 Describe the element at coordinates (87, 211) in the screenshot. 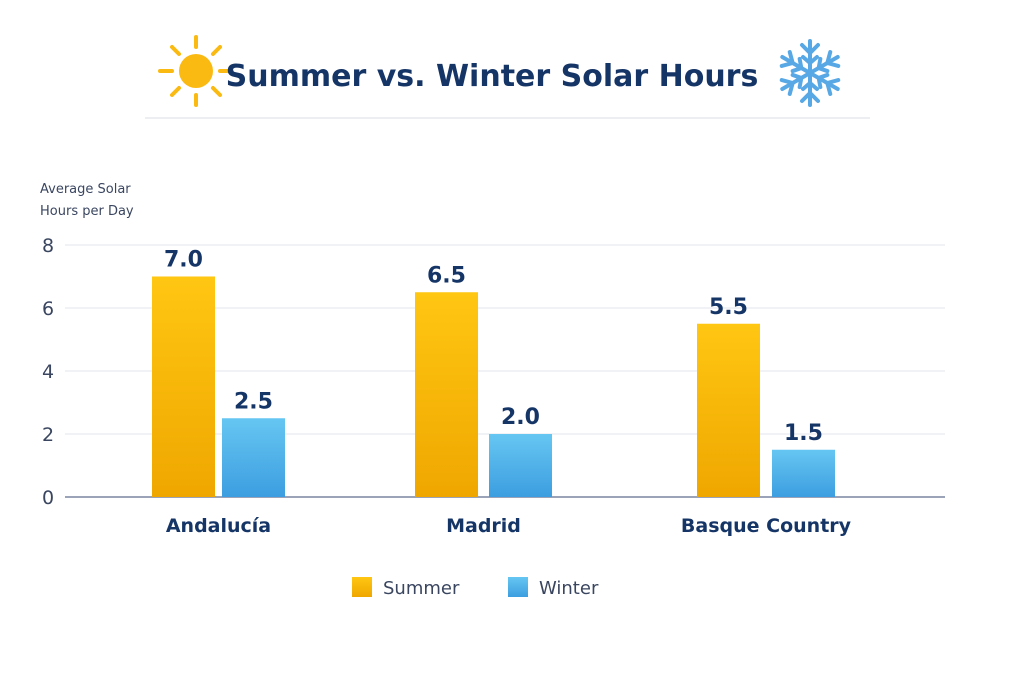

I see `y-axis-label-line-2: Hours per Day` at that location.